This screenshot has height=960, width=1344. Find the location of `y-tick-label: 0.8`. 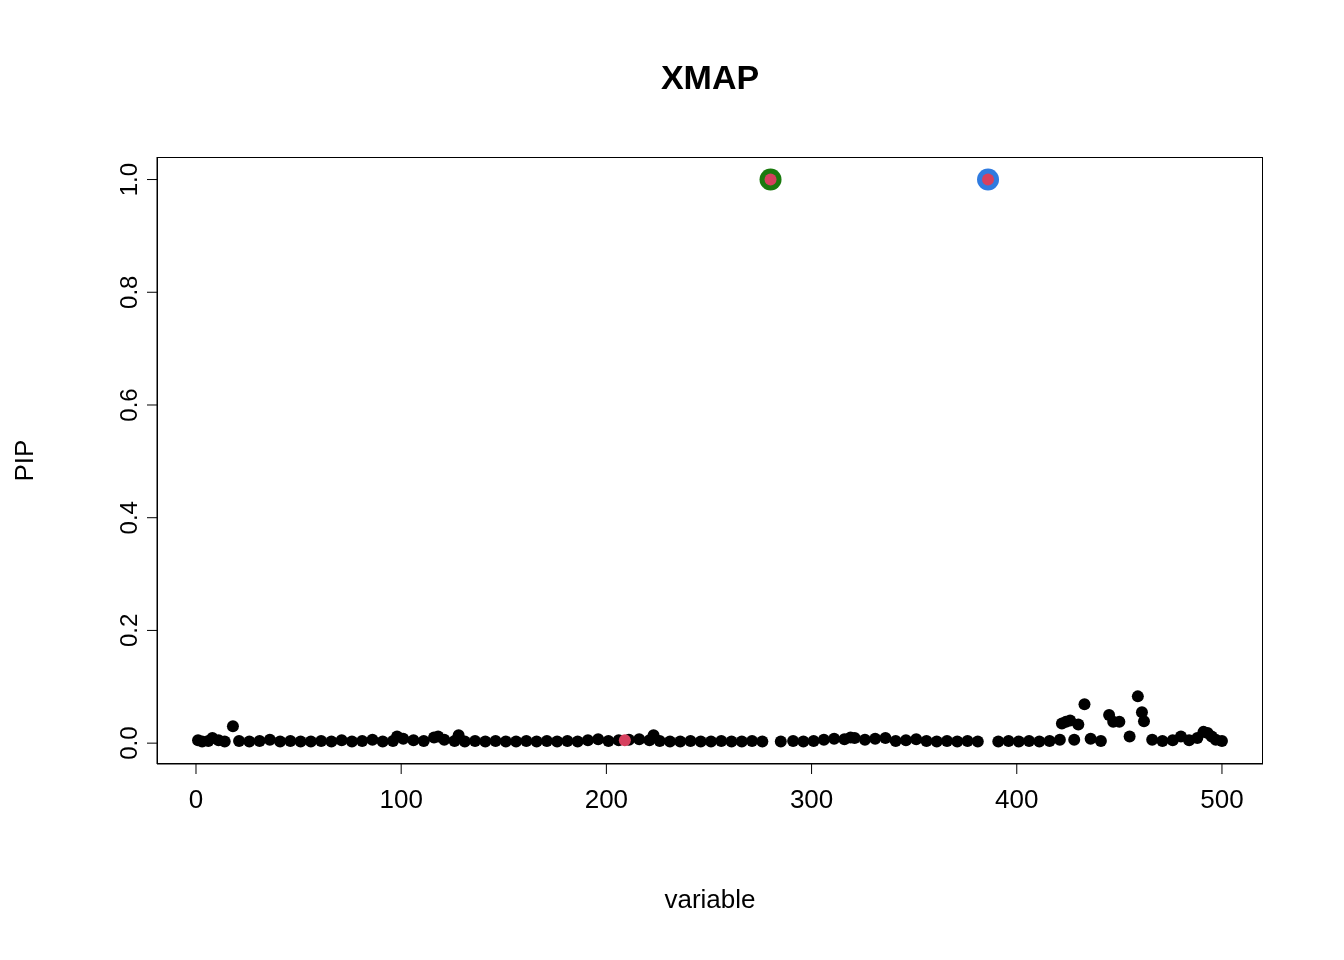

y-tick-label: 0.8 is located at coordinates (128, 292).